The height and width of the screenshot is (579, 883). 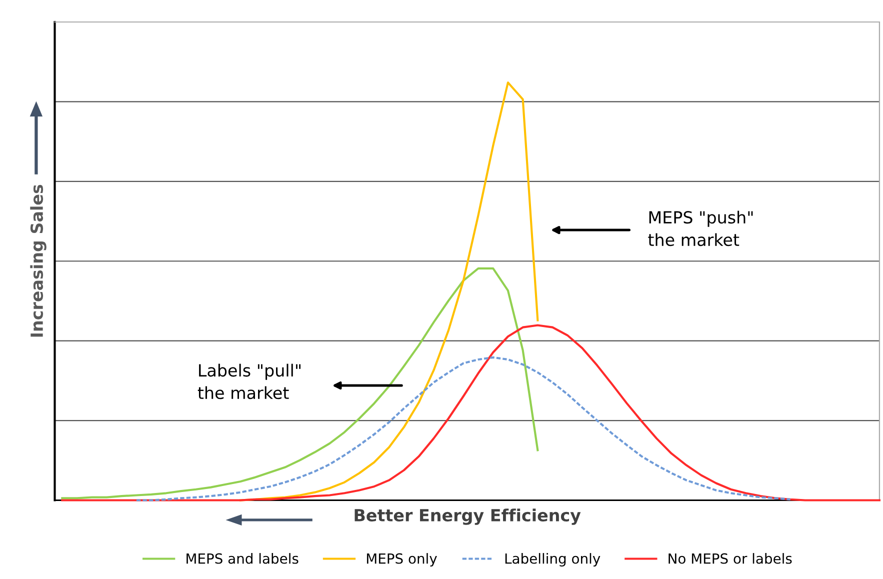 What do you see at coordinates (401, 559) in the screenshot?
I see `legend-label: MEPS only` at bounding box center [401, 559].